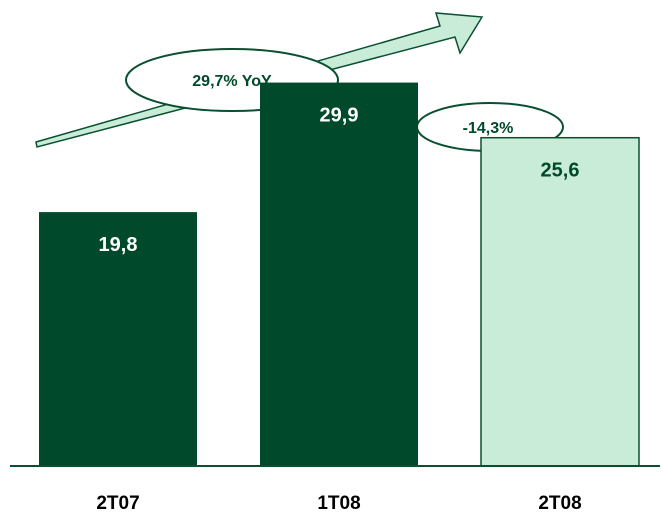  What do you see at coordinates (232, 81) in the screenshot?
I see `yoy-callout-text: 29,7% YoY` at bounding box center [232, 81].